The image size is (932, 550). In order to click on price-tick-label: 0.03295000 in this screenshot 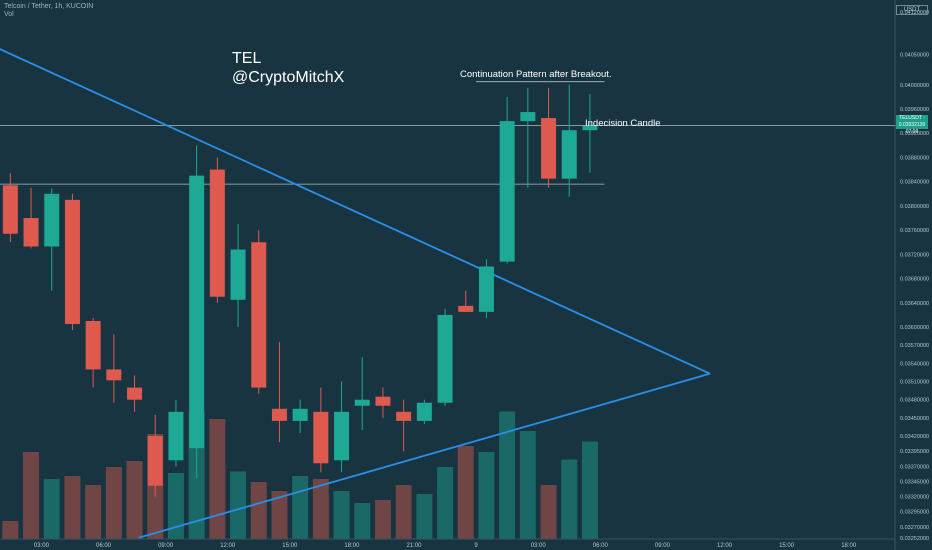, I will do `click(914, 513)`.